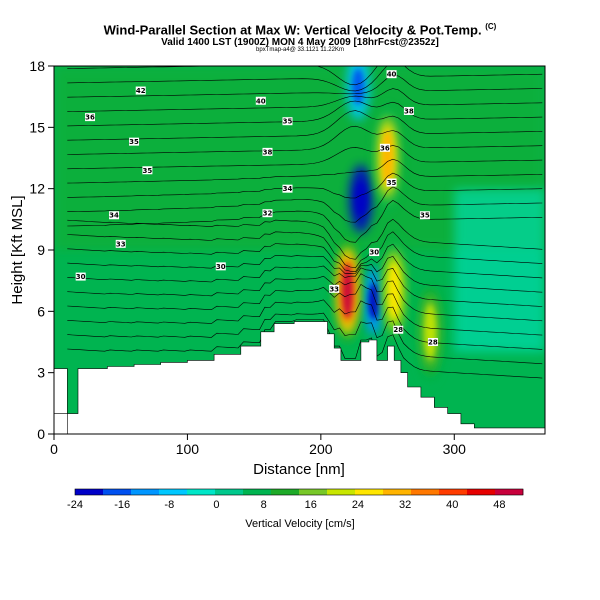 The height and width of the screenshot is (600, 600). I want to click on x-tick-label: 0, so click(54, 449).